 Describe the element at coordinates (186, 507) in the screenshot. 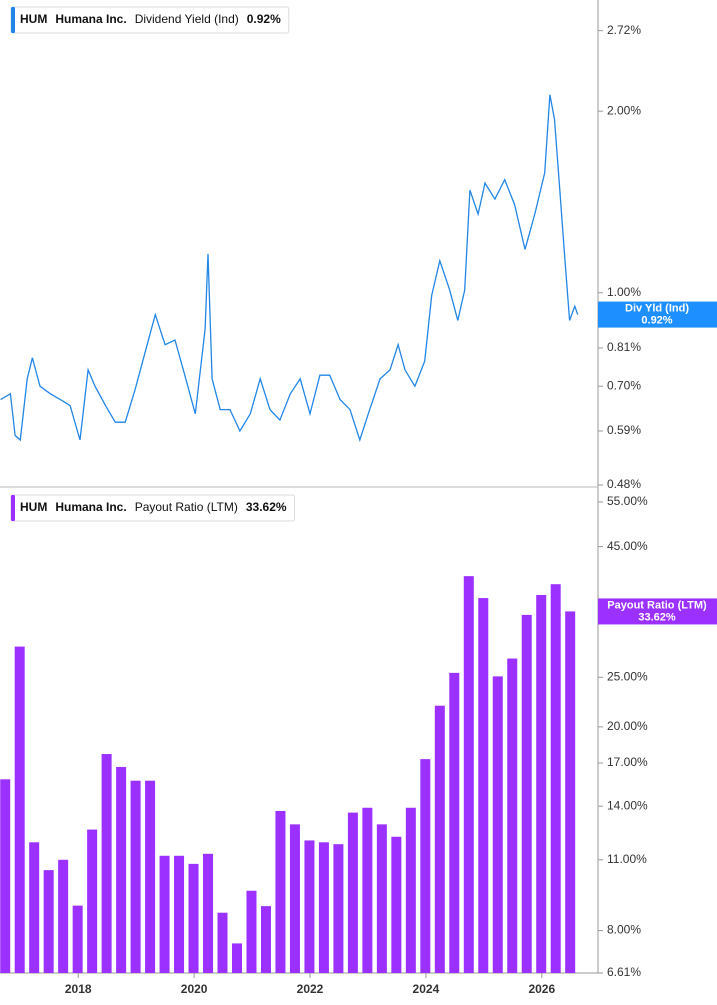

I see `header-title: Payout Ratio (LTM)` at that location.